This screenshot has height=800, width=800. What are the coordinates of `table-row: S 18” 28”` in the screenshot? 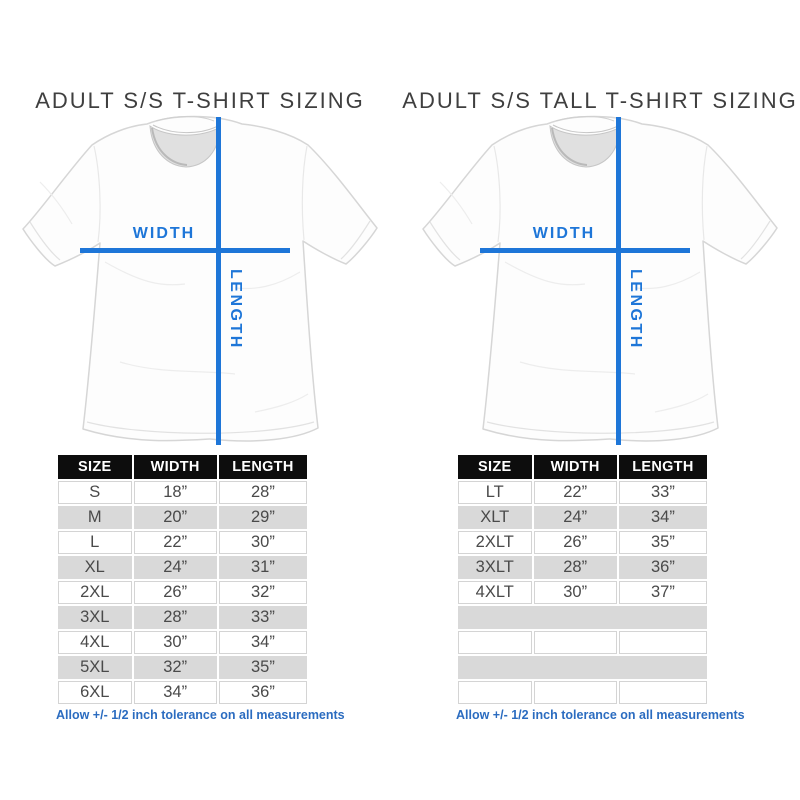 It's located at (182, 492).